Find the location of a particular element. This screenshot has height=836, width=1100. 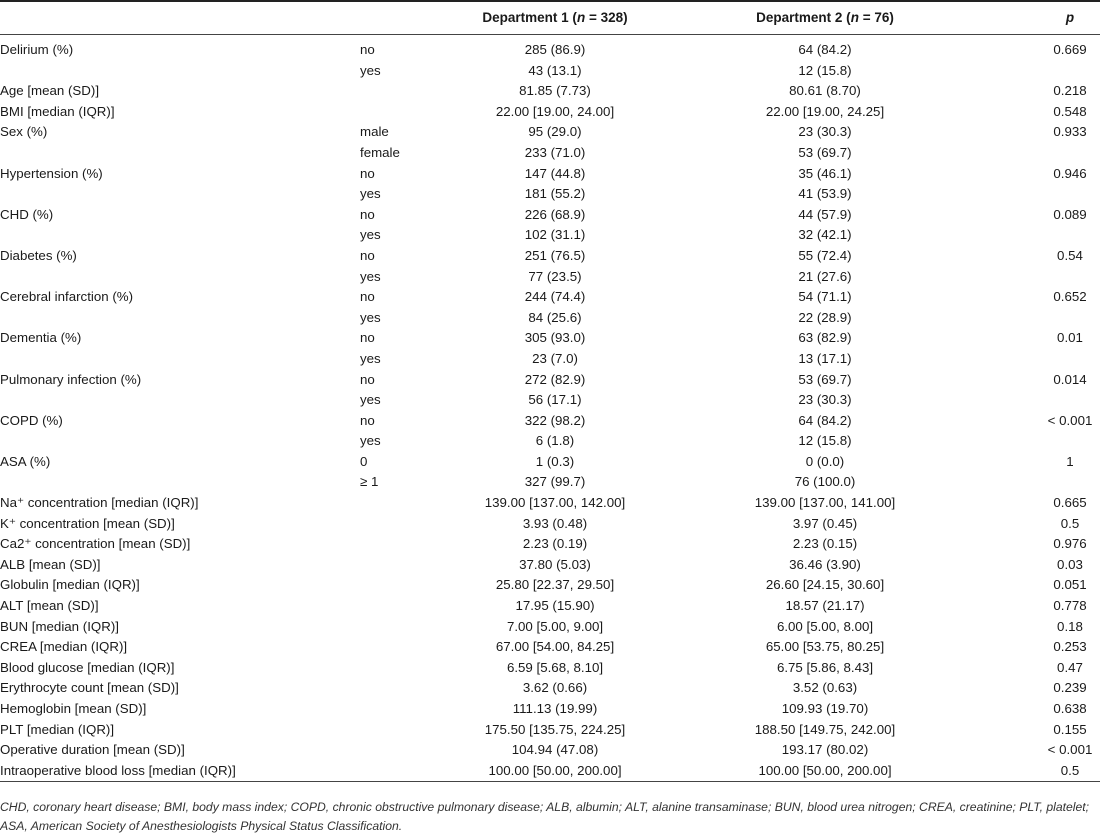

cell-p-value: 0.933 is located at coordinates (1070, 132).